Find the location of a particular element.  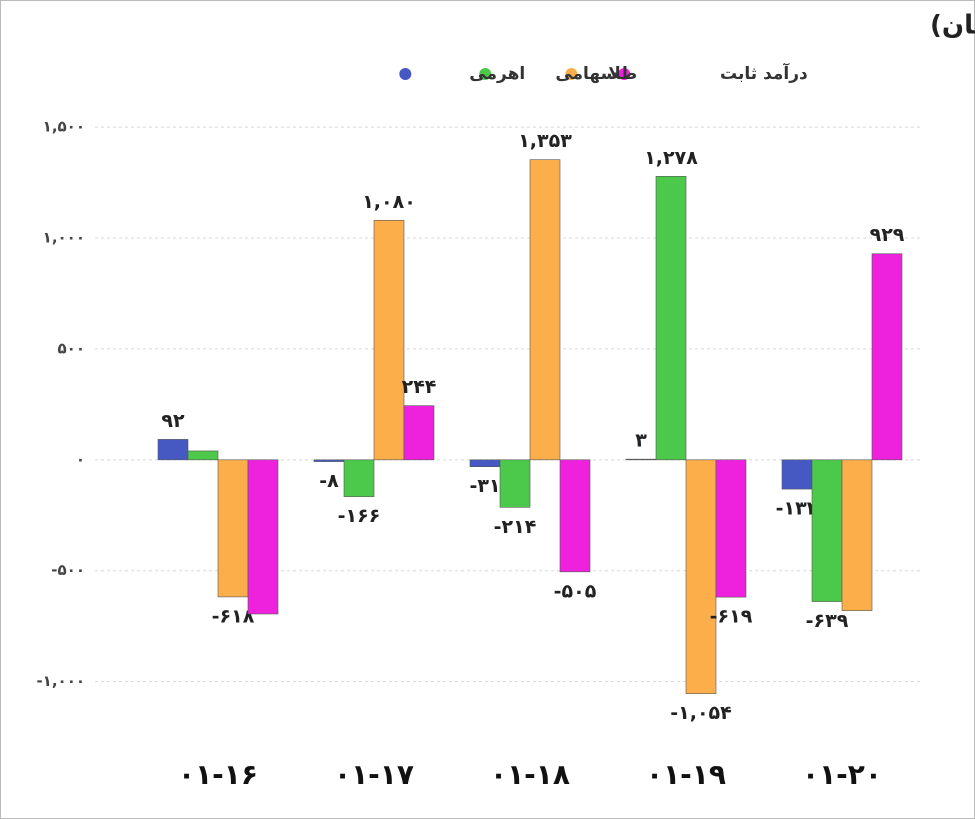

y-tick-label: -۱,۰۰۰ is located at coordinates (60, 681).